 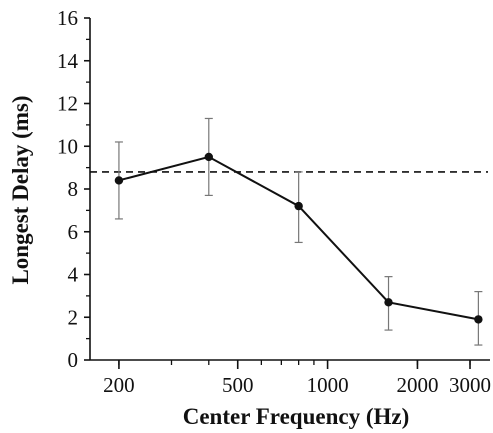 I want to click on y-tick-label: 0, so click(x=73, y=360).